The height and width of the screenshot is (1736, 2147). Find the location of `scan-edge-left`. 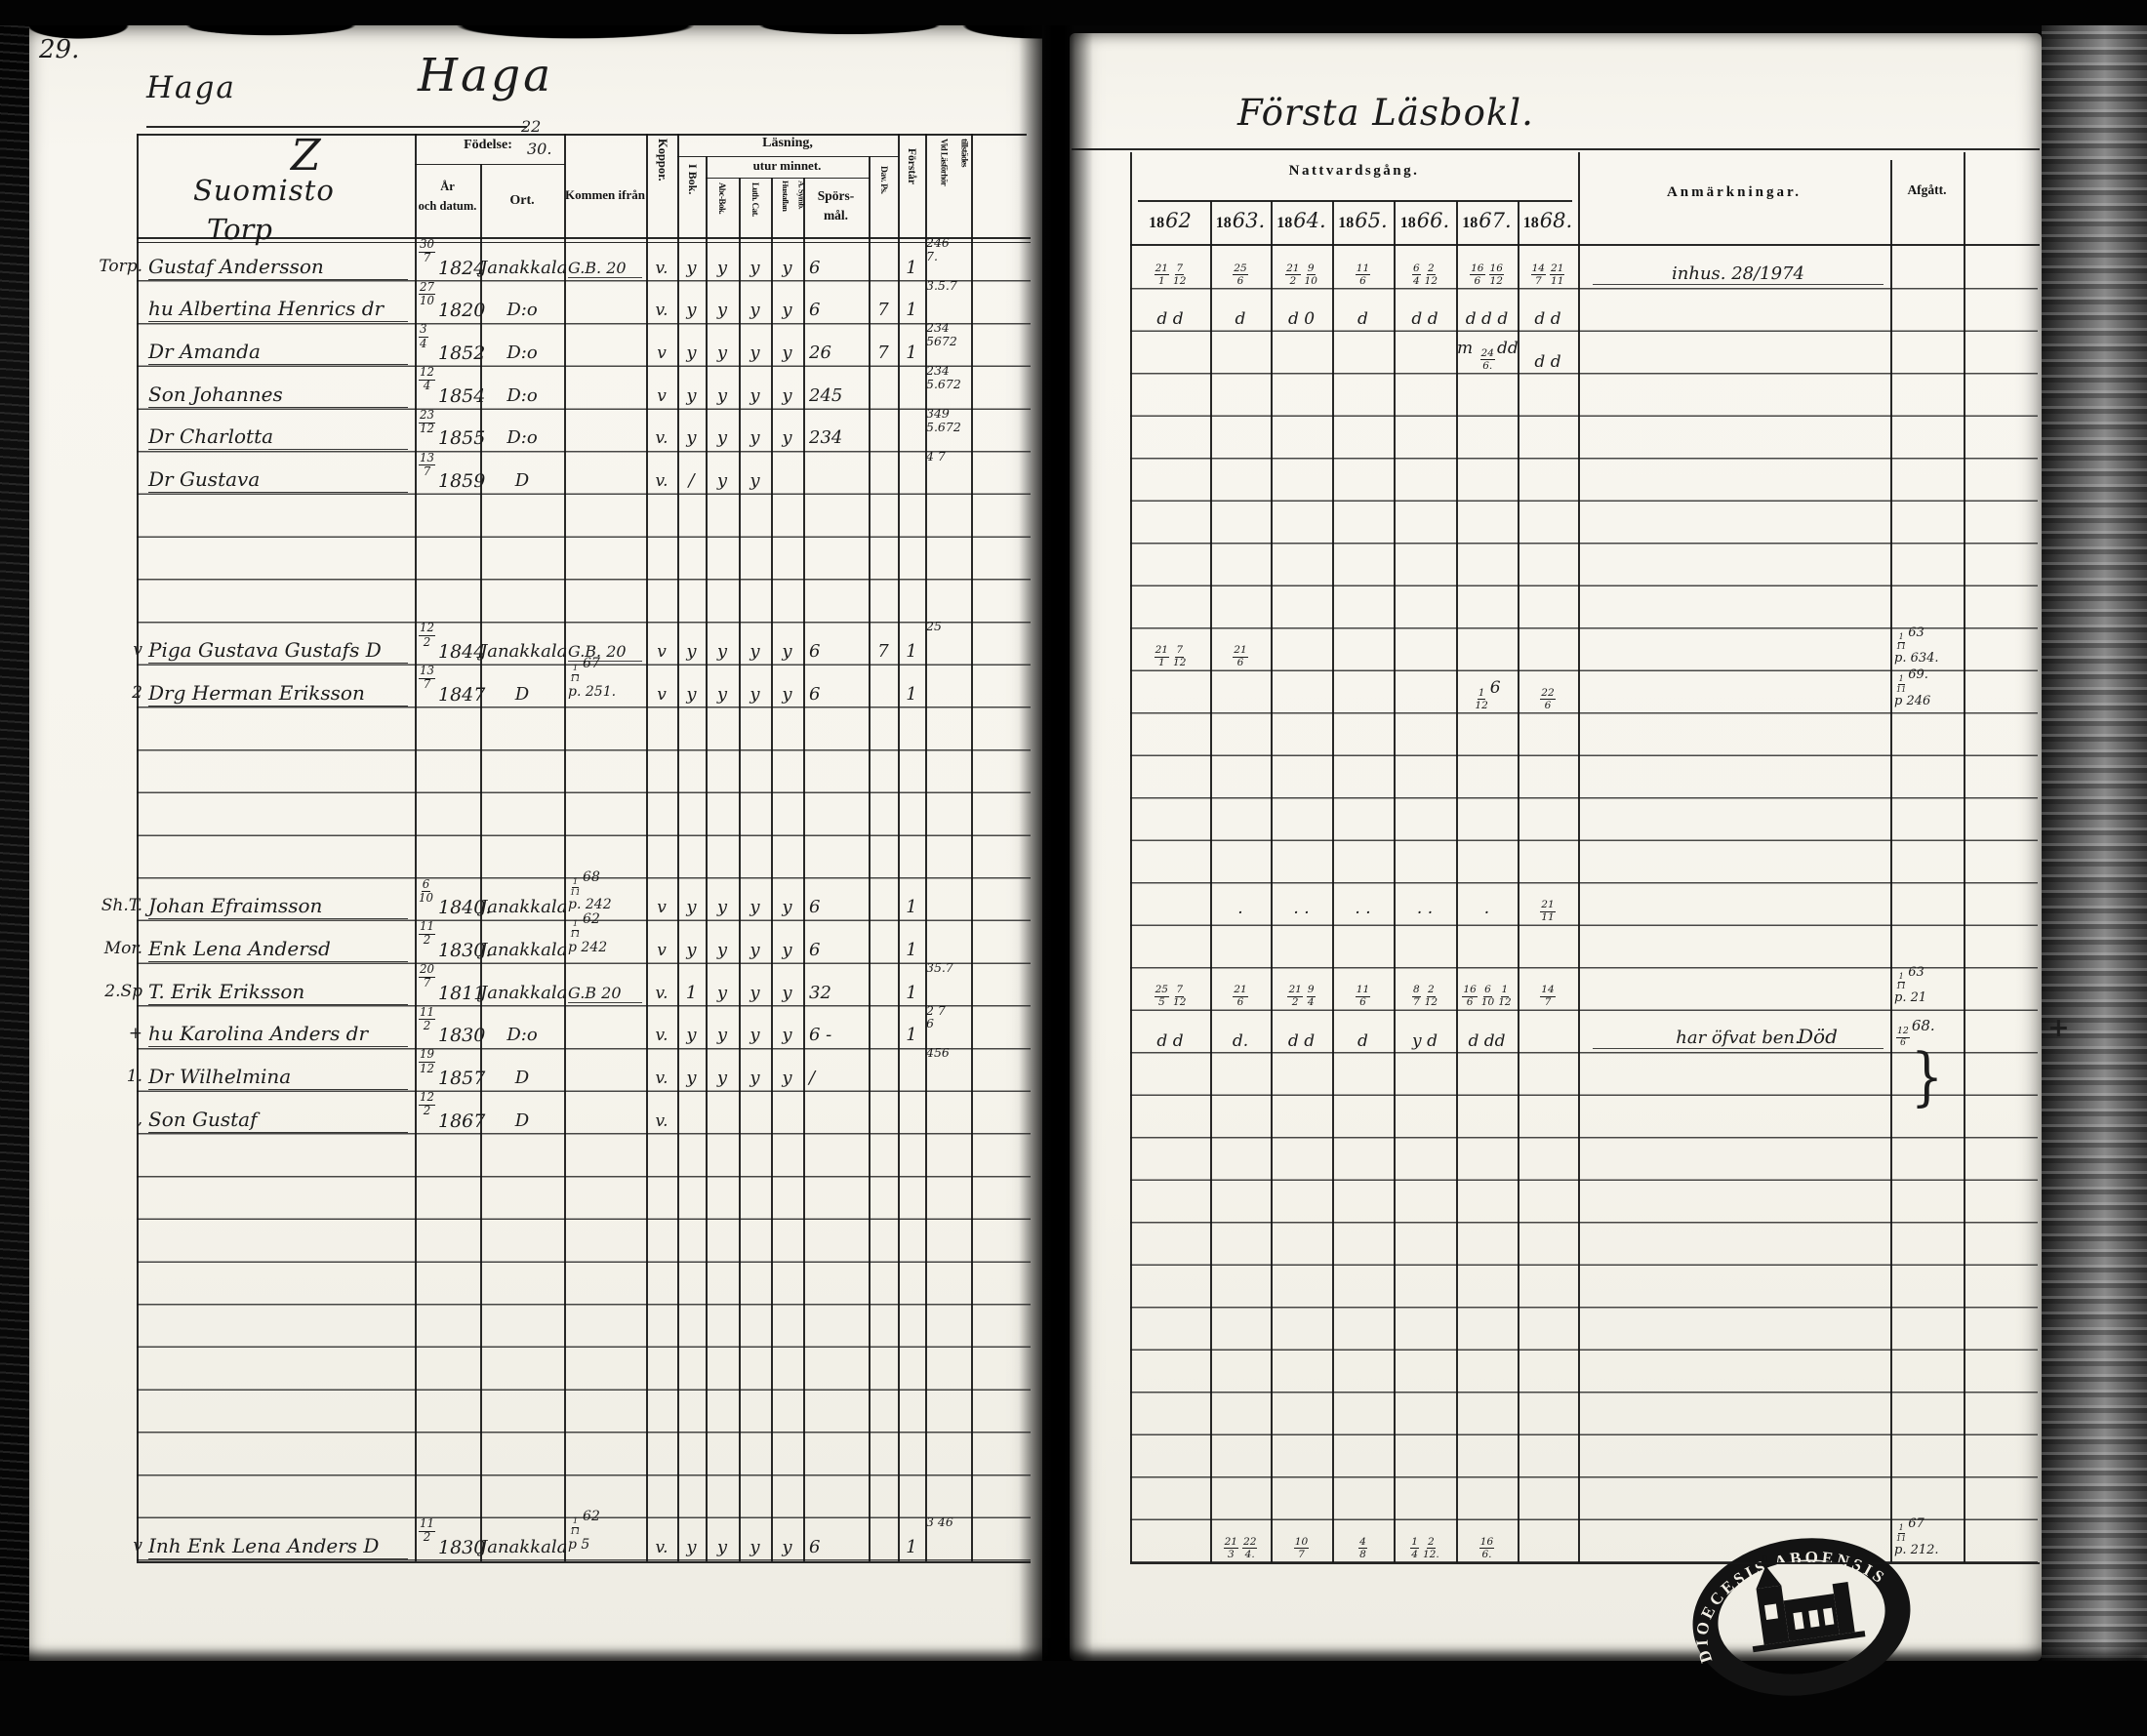

scan-edge-left is located at coordinates (14, 868).